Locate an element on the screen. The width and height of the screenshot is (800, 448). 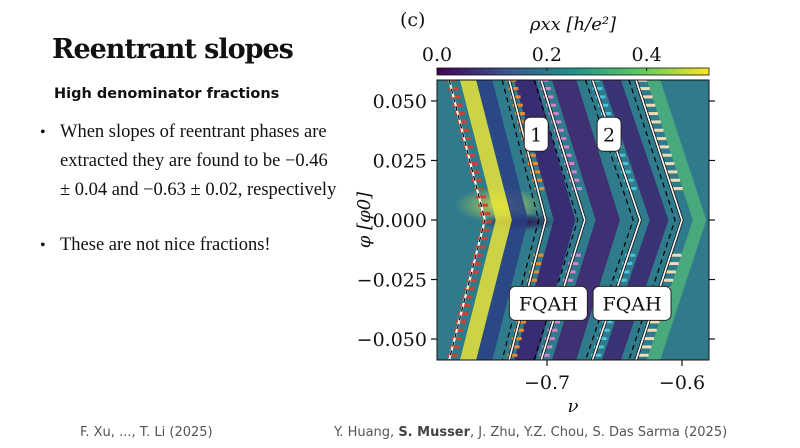
citation-authors-suffix: , J. Zhu, Y.Z. Chou, S. Das Sarma (2025) is located at coordinates (599, 432).